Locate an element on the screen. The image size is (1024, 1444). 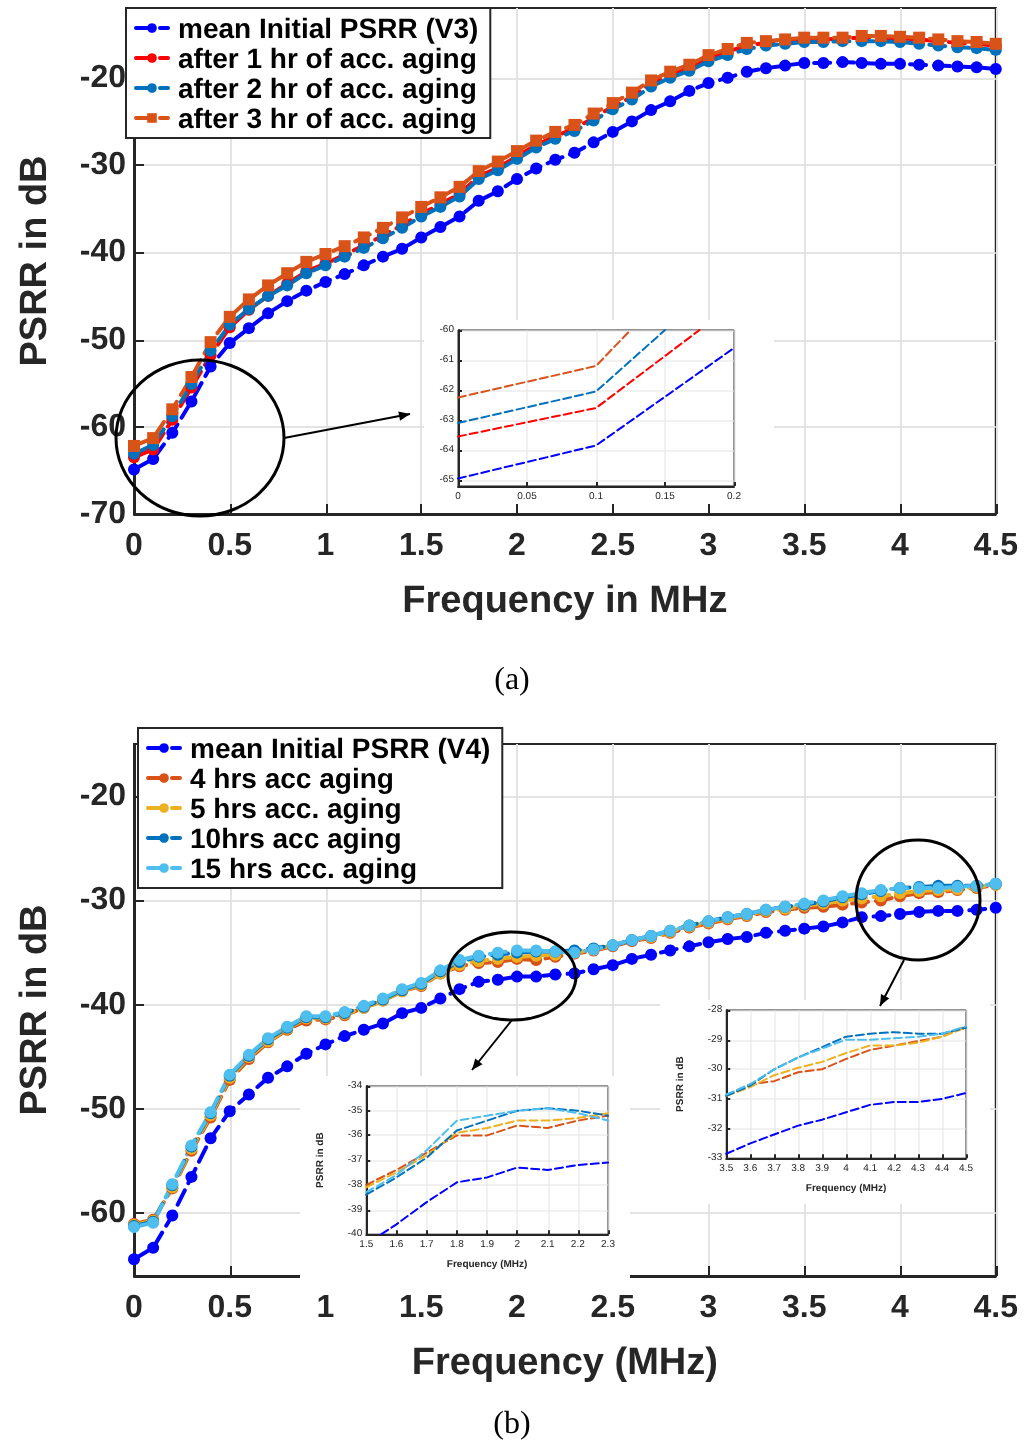
text: (b) is located at coordinates (512, 1424).